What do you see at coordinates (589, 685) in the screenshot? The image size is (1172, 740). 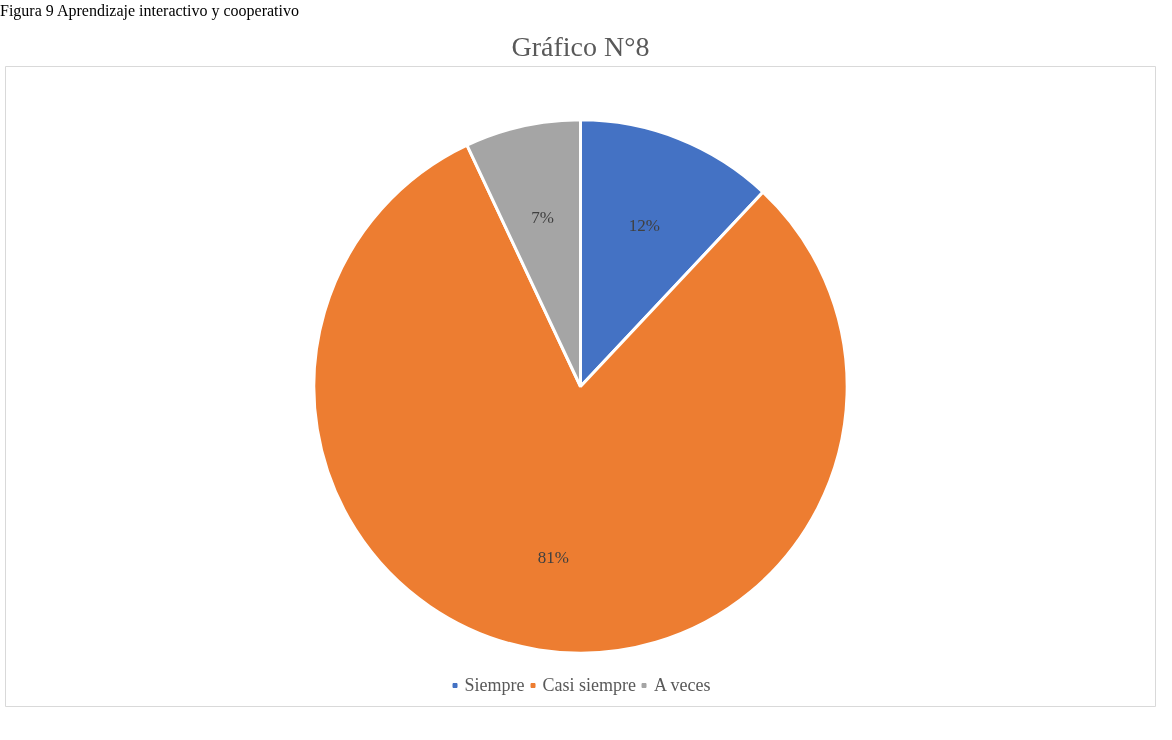 I see `legend-label: Casi siempre` at bounding box center [589, 685].